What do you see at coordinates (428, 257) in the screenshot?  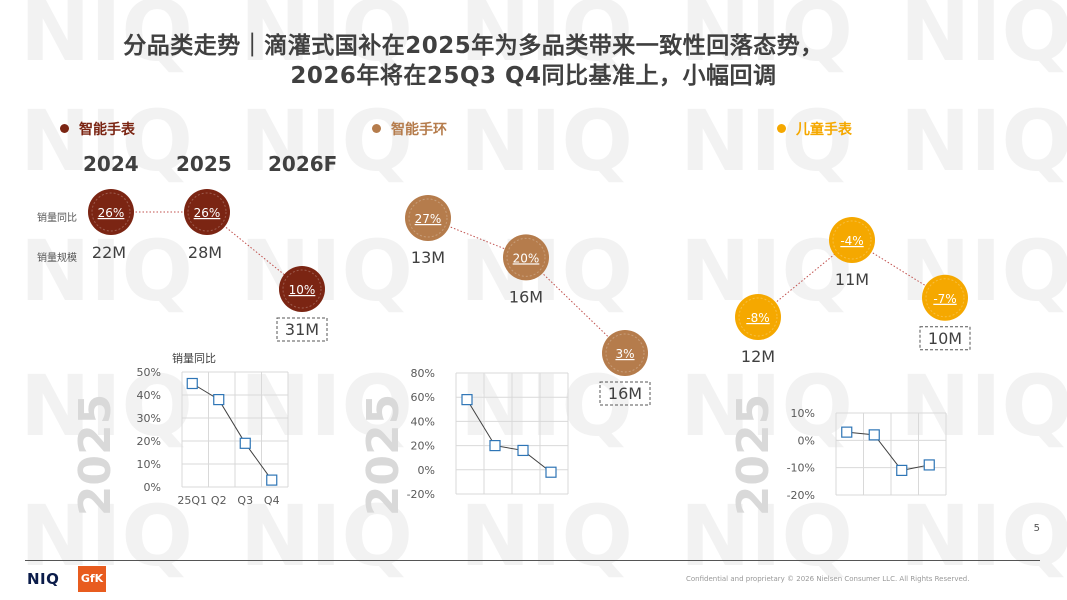 I see `bubble-volume-label: 13M` at bounding box center [428, 257].